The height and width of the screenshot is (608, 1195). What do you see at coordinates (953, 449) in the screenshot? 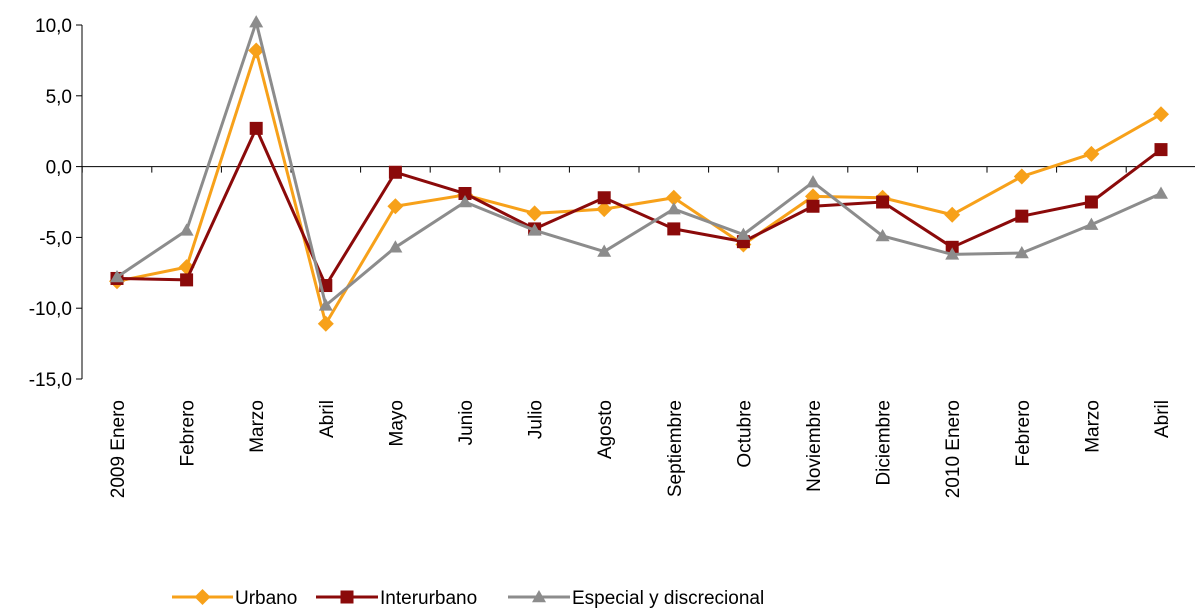
I see `x-tick-label: 2010 Enero` at bounding box center [953, 449].